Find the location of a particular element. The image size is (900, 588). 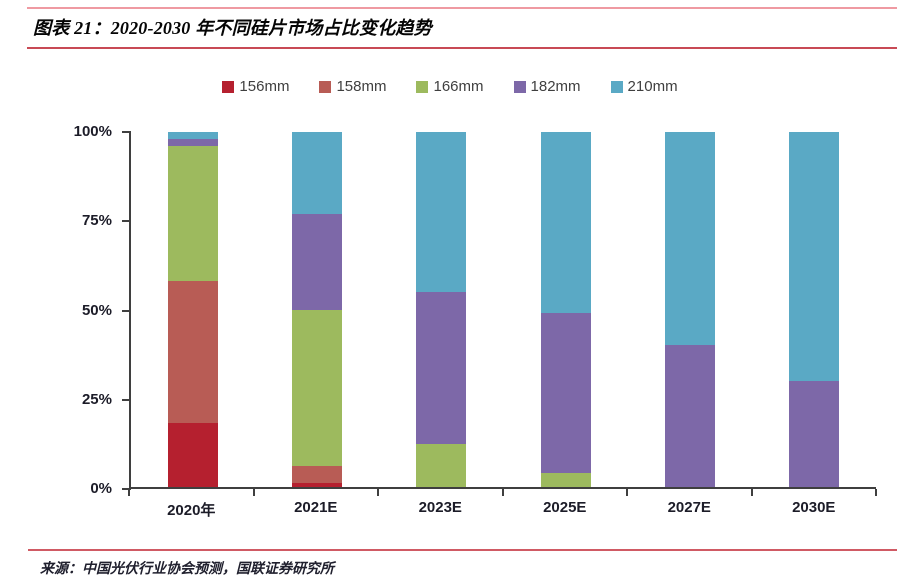

chart-legend: 156mm 158mm 166mm 182mm 210mm is located at coordinates (450, 86).